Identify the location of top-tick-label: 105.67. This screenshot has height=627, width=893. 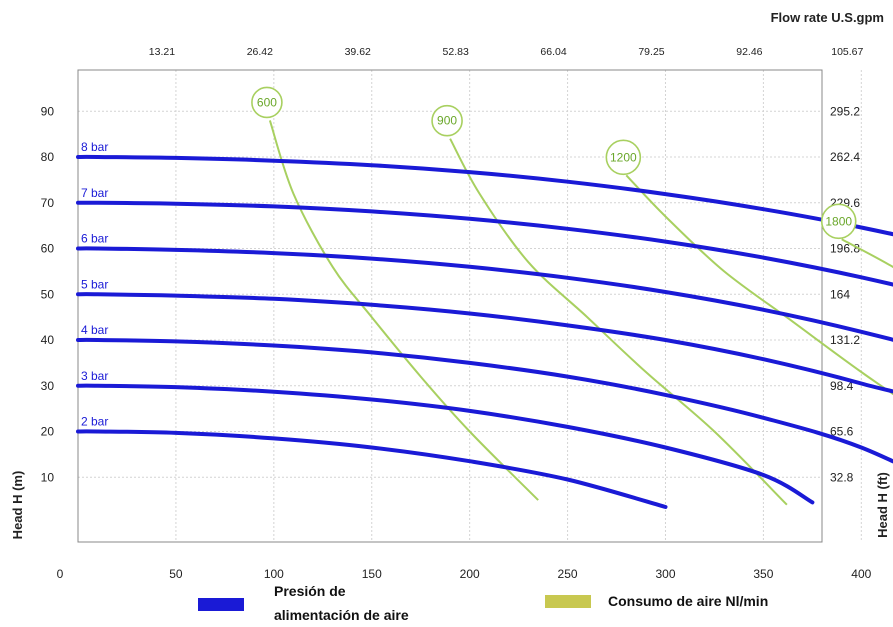
(847, 52).